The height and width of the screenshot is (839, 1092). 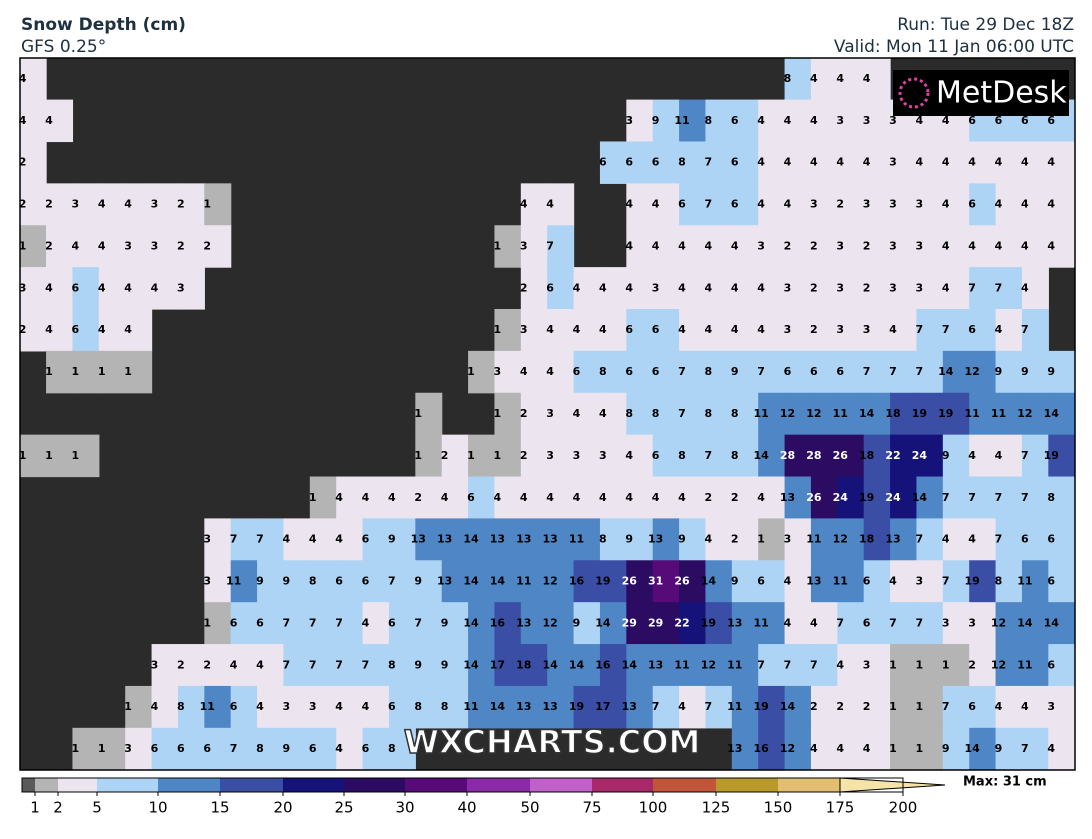 What do you see at coordinates (343, 808) in the screenshot?
I see `colorbar-tick-label: 25` at bounding box center [343, 808].